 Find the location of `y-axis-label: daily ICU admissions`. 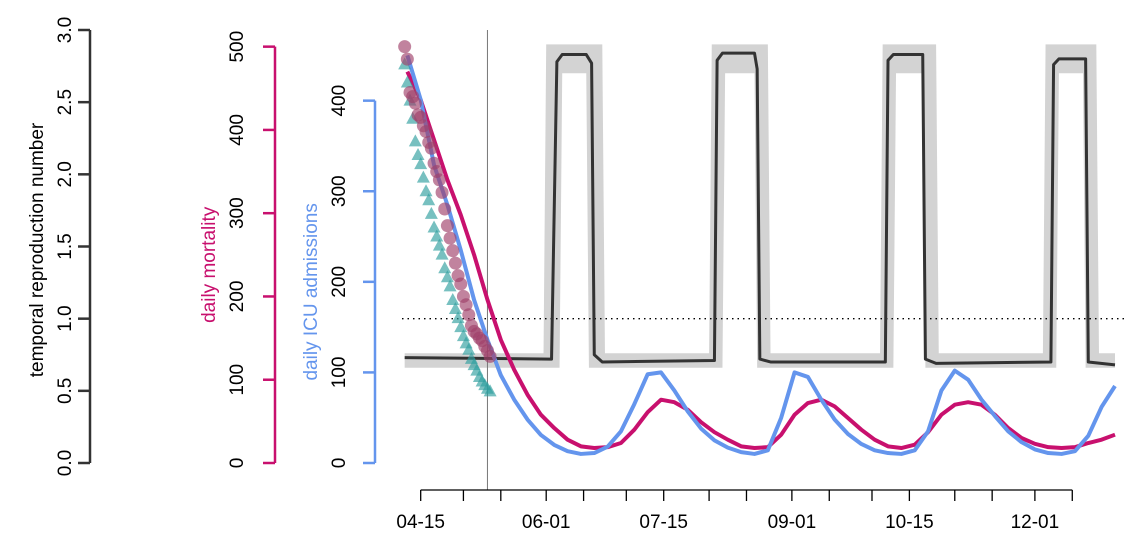

y-axis-label: daily ICU admissions is located at coordinates (311, 291).